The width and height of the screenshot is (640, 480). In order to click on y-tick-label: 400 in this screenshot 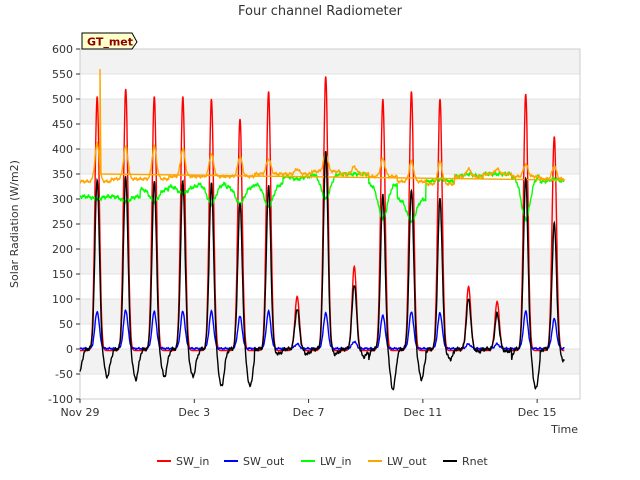, I will do `click(62, 149)`.